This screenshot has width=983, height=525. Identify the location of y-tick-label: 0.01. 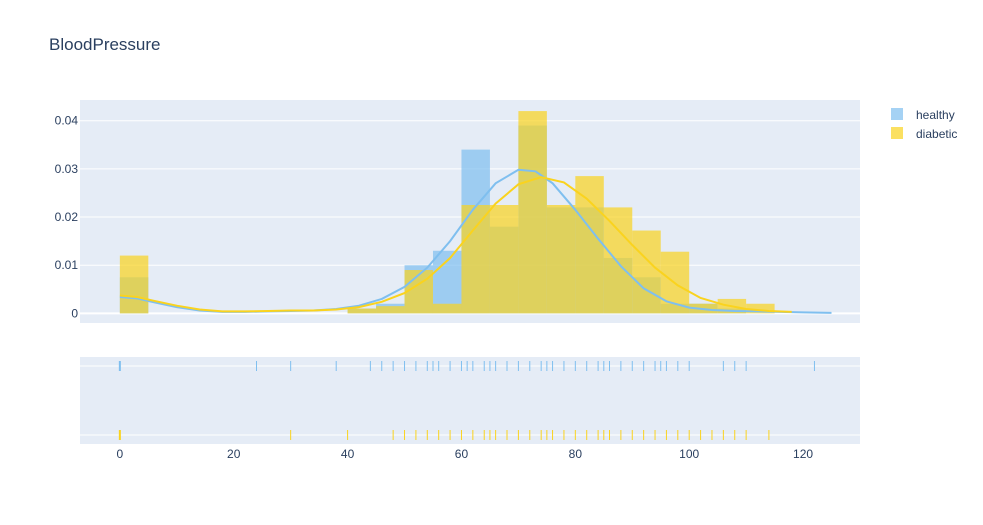
(67, 265).